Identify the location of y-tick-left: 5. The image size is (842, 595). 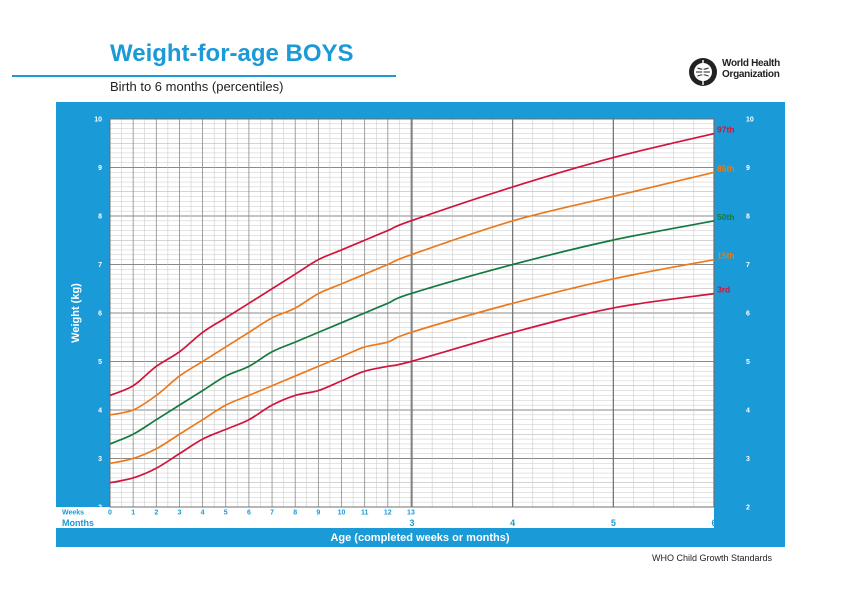
(100, 362).